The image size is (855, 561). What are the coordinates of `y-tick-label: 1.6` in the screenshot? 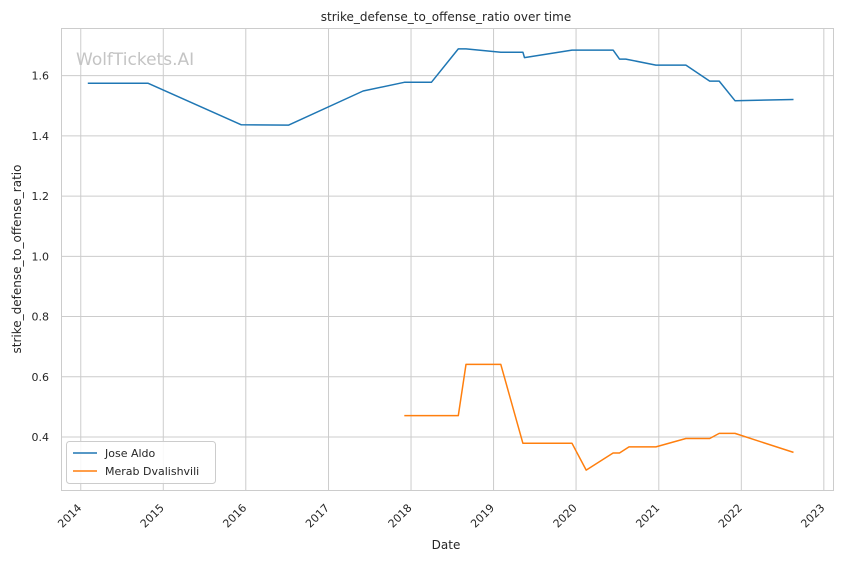 It's located at (41, 76).